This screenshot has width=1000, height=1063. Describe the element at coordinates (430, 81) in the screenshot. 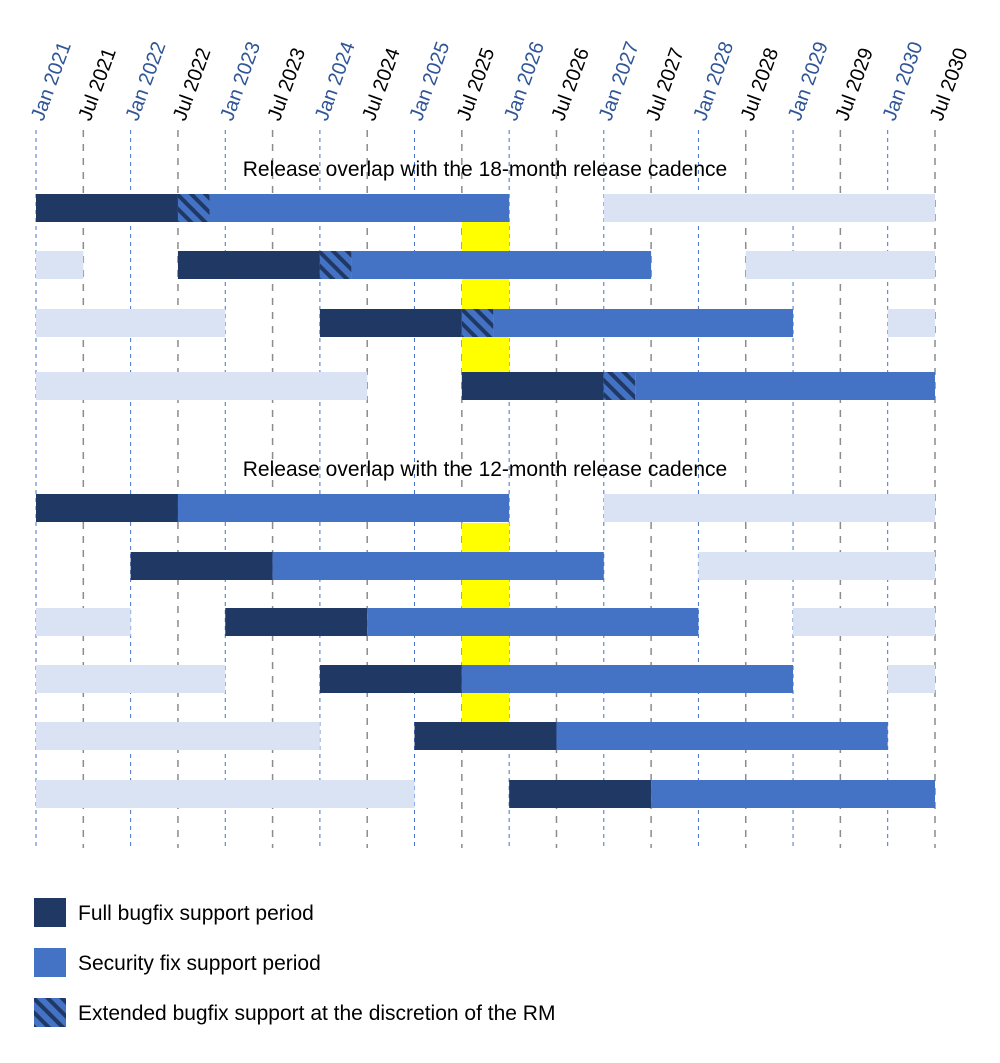

I see `x-tick-label: Jan 2025` at that location.